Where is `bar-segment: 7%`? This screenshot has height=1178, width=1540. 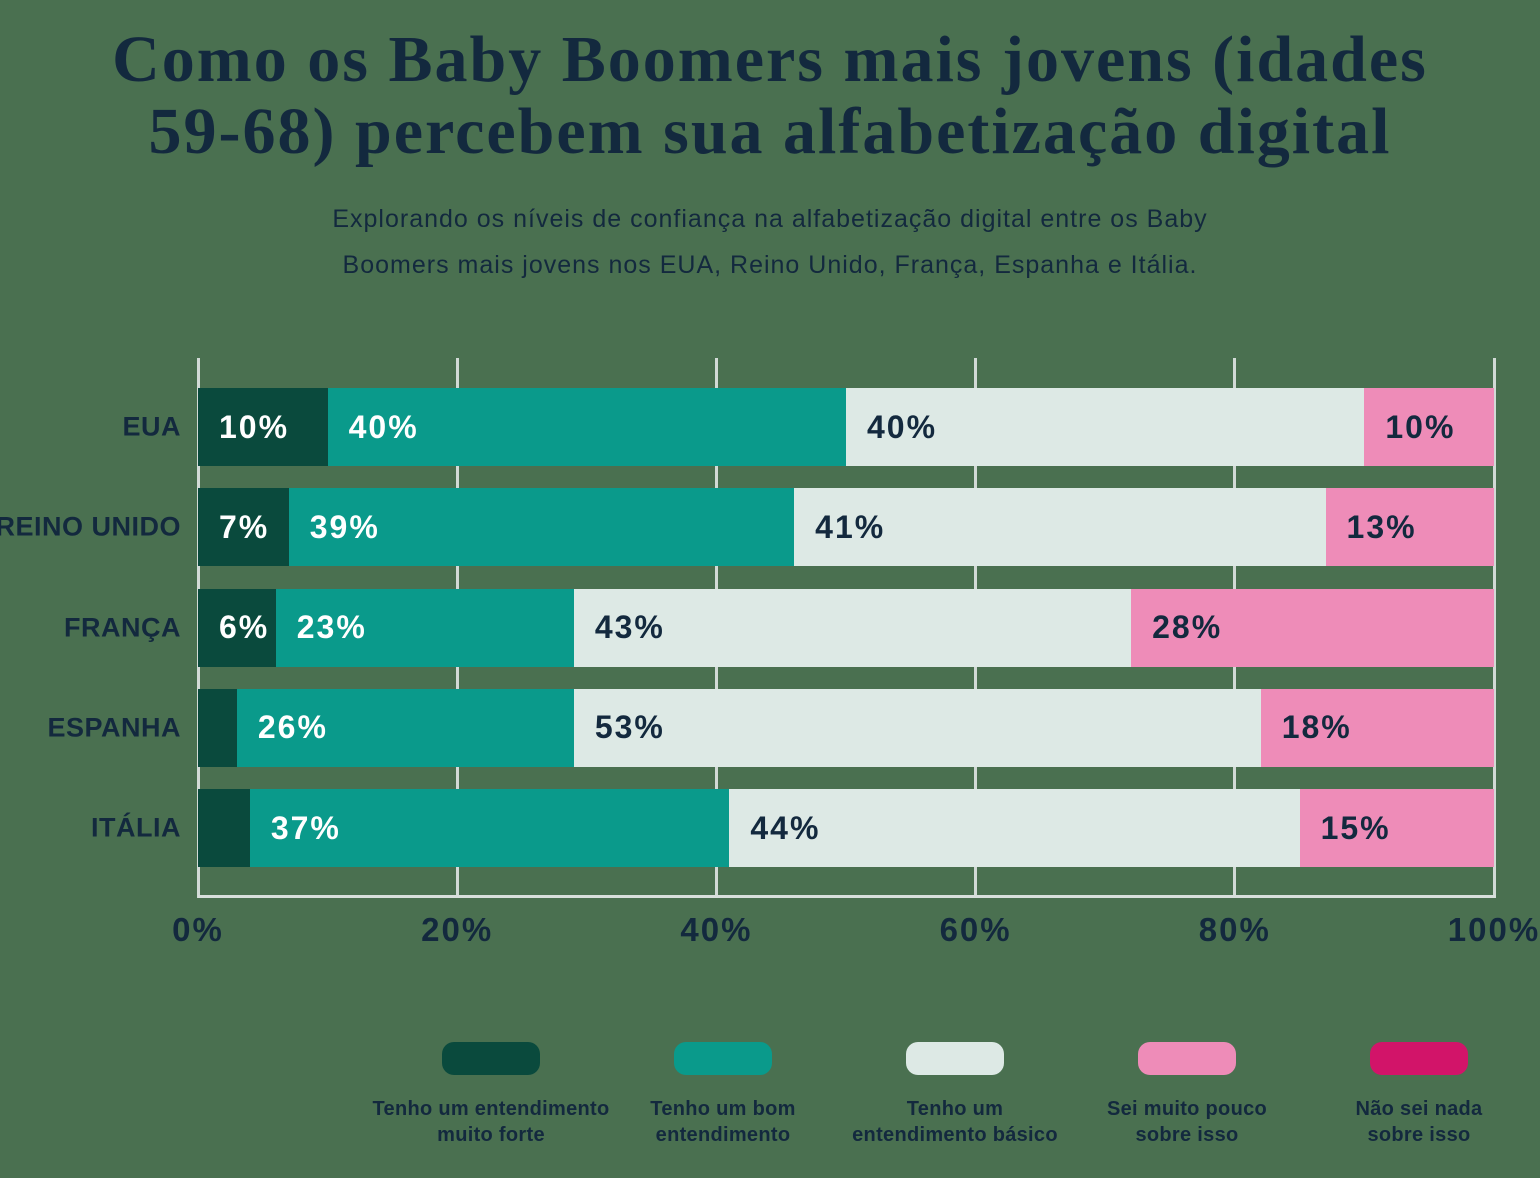
bar-segment: 7% is located at coordinates (243, 527).